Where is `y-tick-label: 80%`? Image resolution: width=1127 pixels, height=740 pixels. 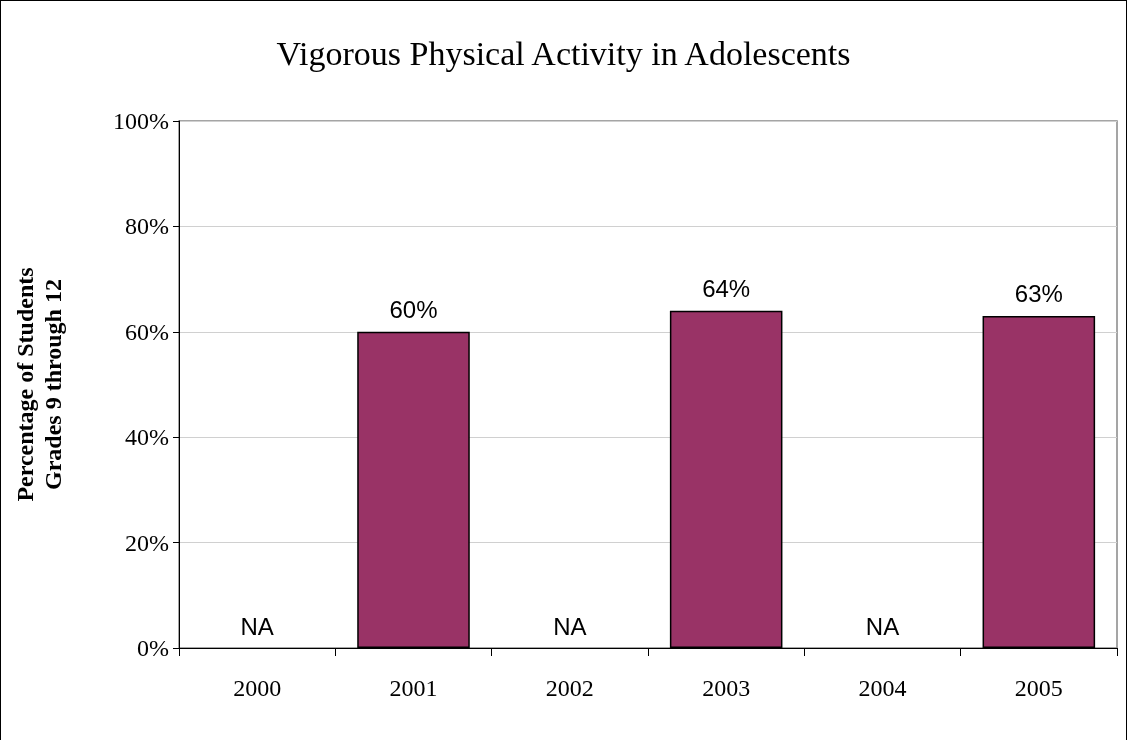
y-tick-label: 80% is located at coordinates (147, 226).